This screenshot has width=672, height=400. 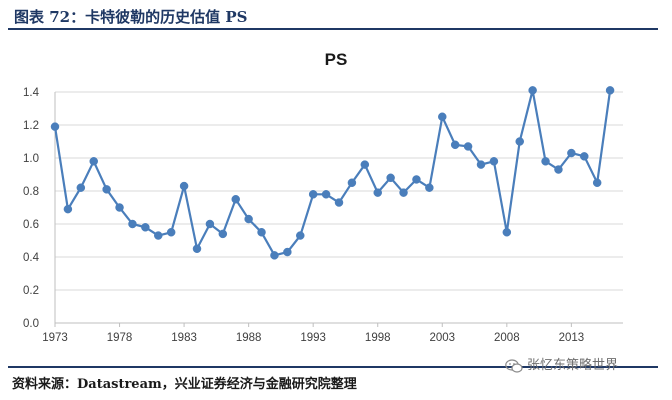 I want to click on wechat-icon, so click(x=514, y=365).